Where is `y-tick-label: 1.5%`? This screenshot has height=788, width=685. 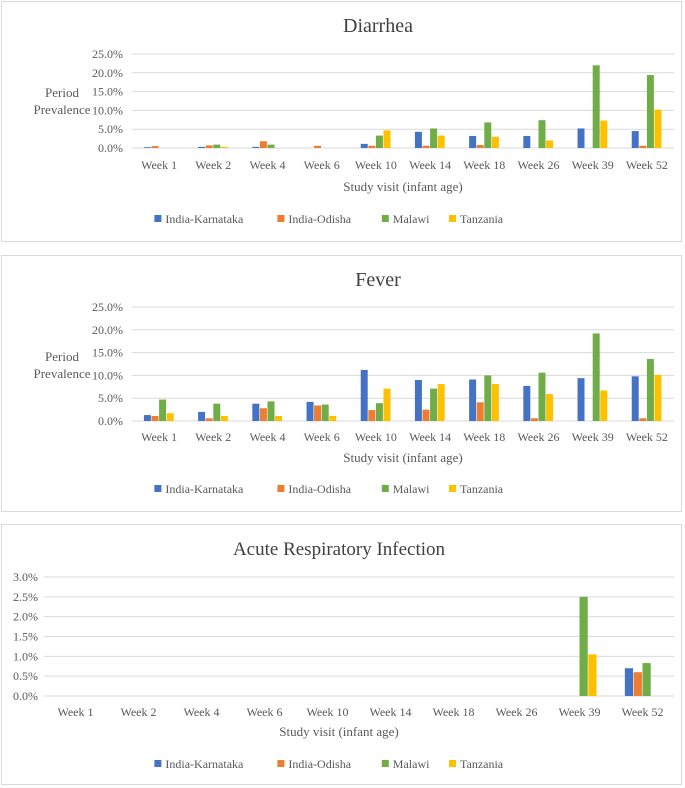
y-tick-label: 1.5% is located at coordinates (25, 637).